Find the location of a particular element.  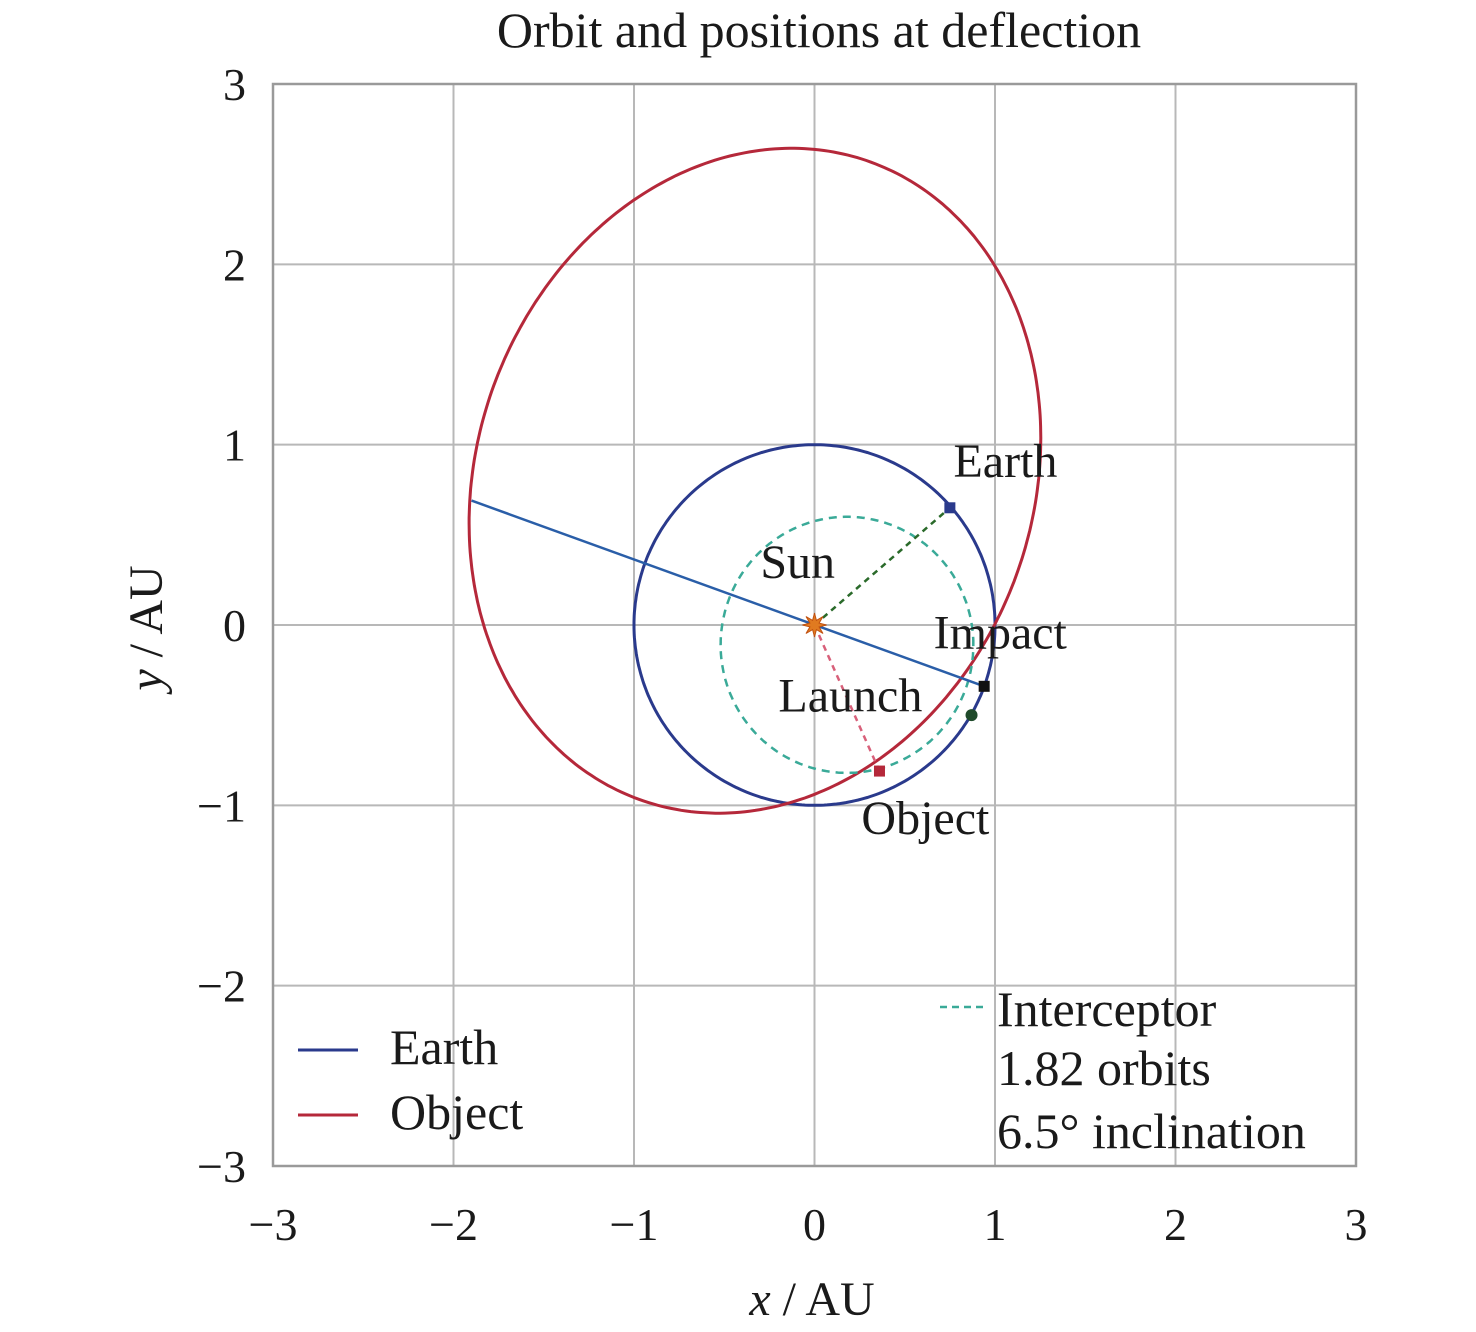

legend-label-earth: Earth is located at coordinates (444, 1047).